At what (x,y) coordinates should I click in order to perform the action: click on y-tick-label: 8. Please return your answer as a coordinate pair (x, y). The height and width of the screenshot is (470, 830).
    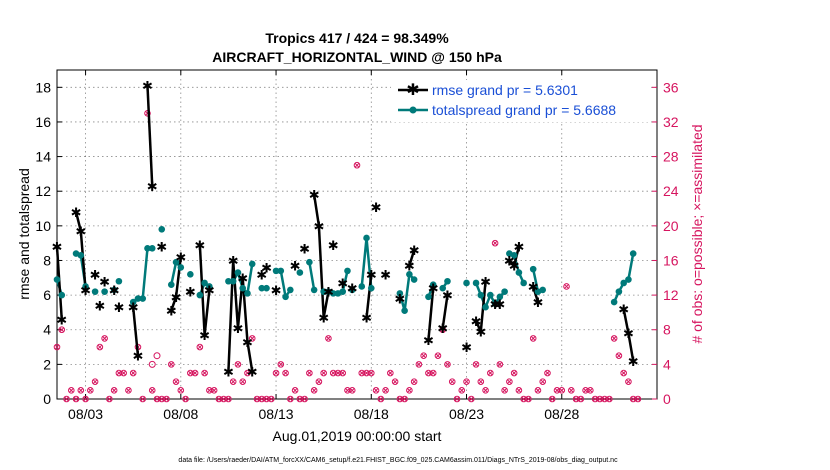
    Looking at the image, I should click on (47, 260).